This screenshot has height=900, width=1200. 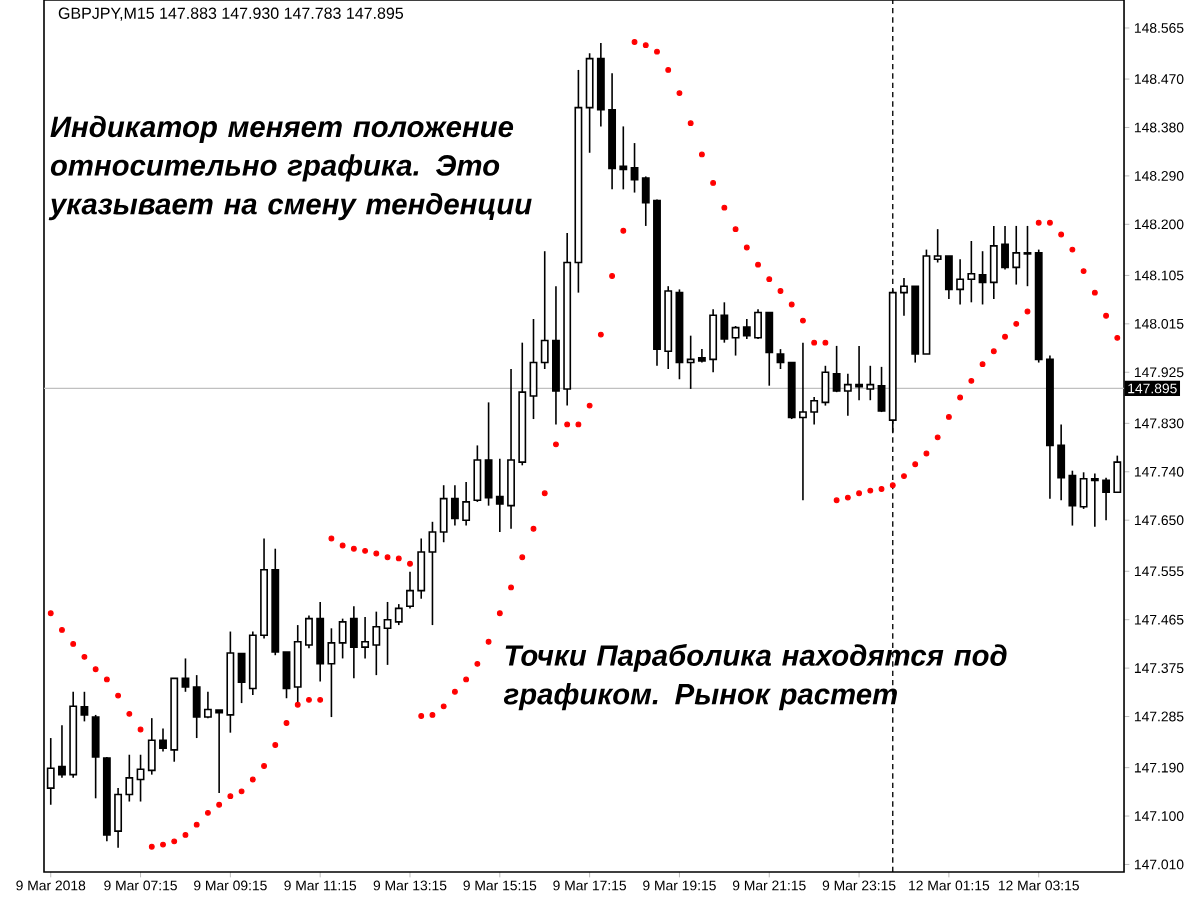 What do you see at coordinates (755, 677) in the screenshot?
I see `annotation: Точки Параболика находятся под графиком. Рынок растет` at bounding box center [755, 677].